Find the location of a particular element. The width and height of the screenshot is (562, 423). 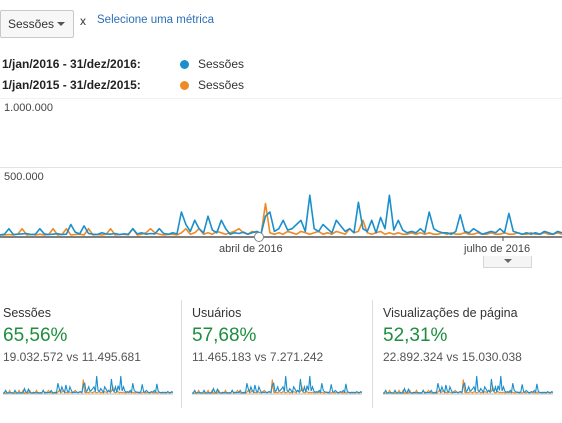

kpi-comparison: 19.032.572 vs 11.495.681 is located at coordinates (72, 357).